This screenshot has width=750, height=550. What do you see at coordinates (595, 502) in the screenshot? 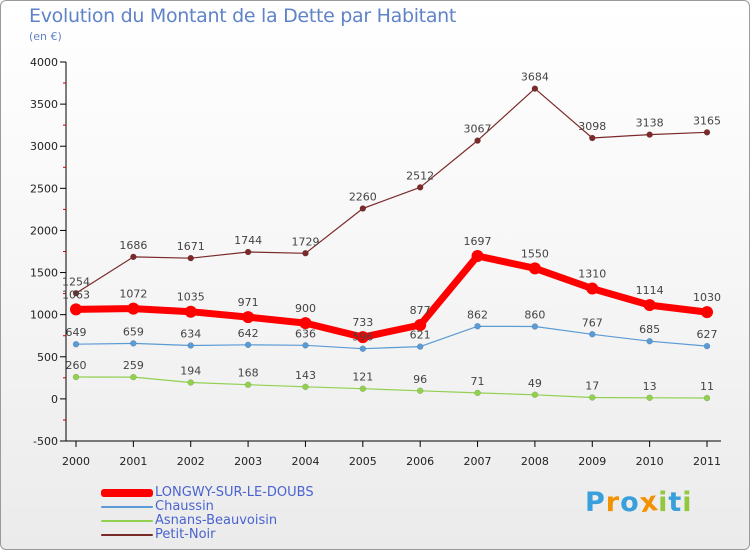
I see `logo-letter: P` at bounding box center [595, 502].